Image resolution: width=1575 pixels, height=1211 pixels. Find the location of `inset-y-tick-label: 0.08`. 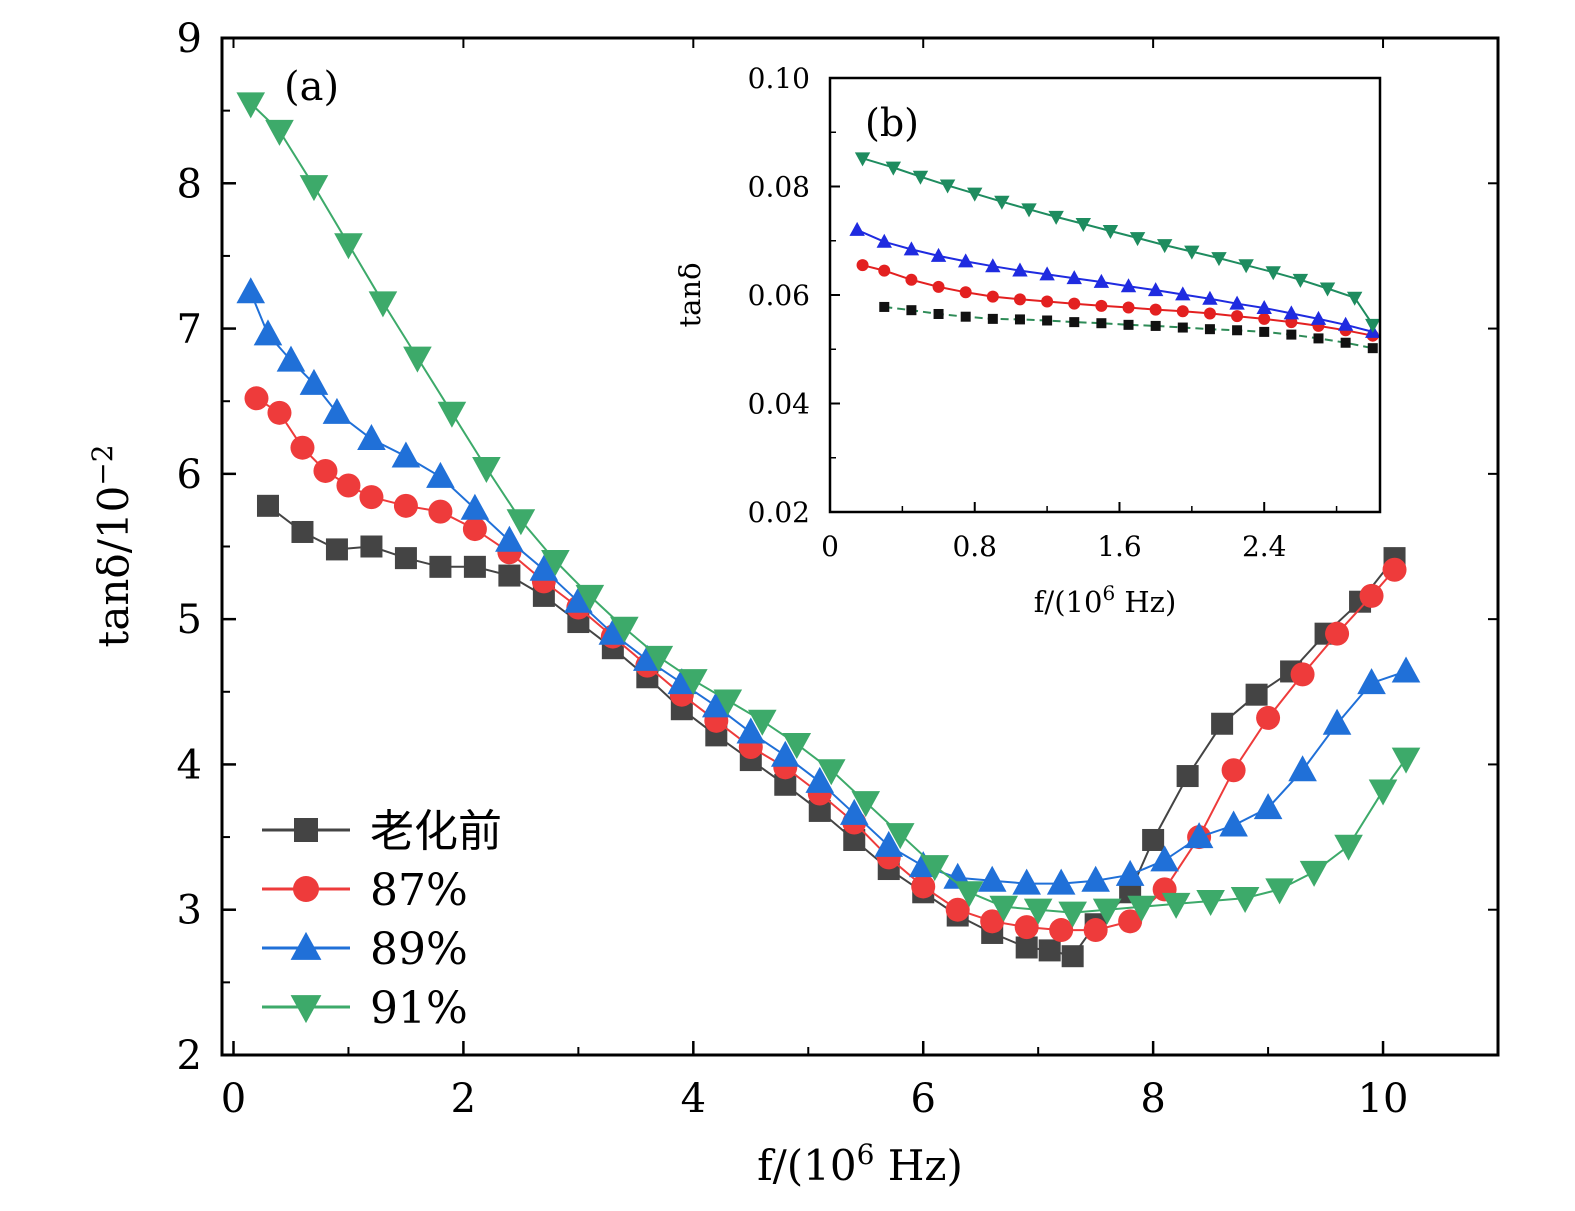

inset-y-tick-label: 0.08 is located at coordinates (779, 187).